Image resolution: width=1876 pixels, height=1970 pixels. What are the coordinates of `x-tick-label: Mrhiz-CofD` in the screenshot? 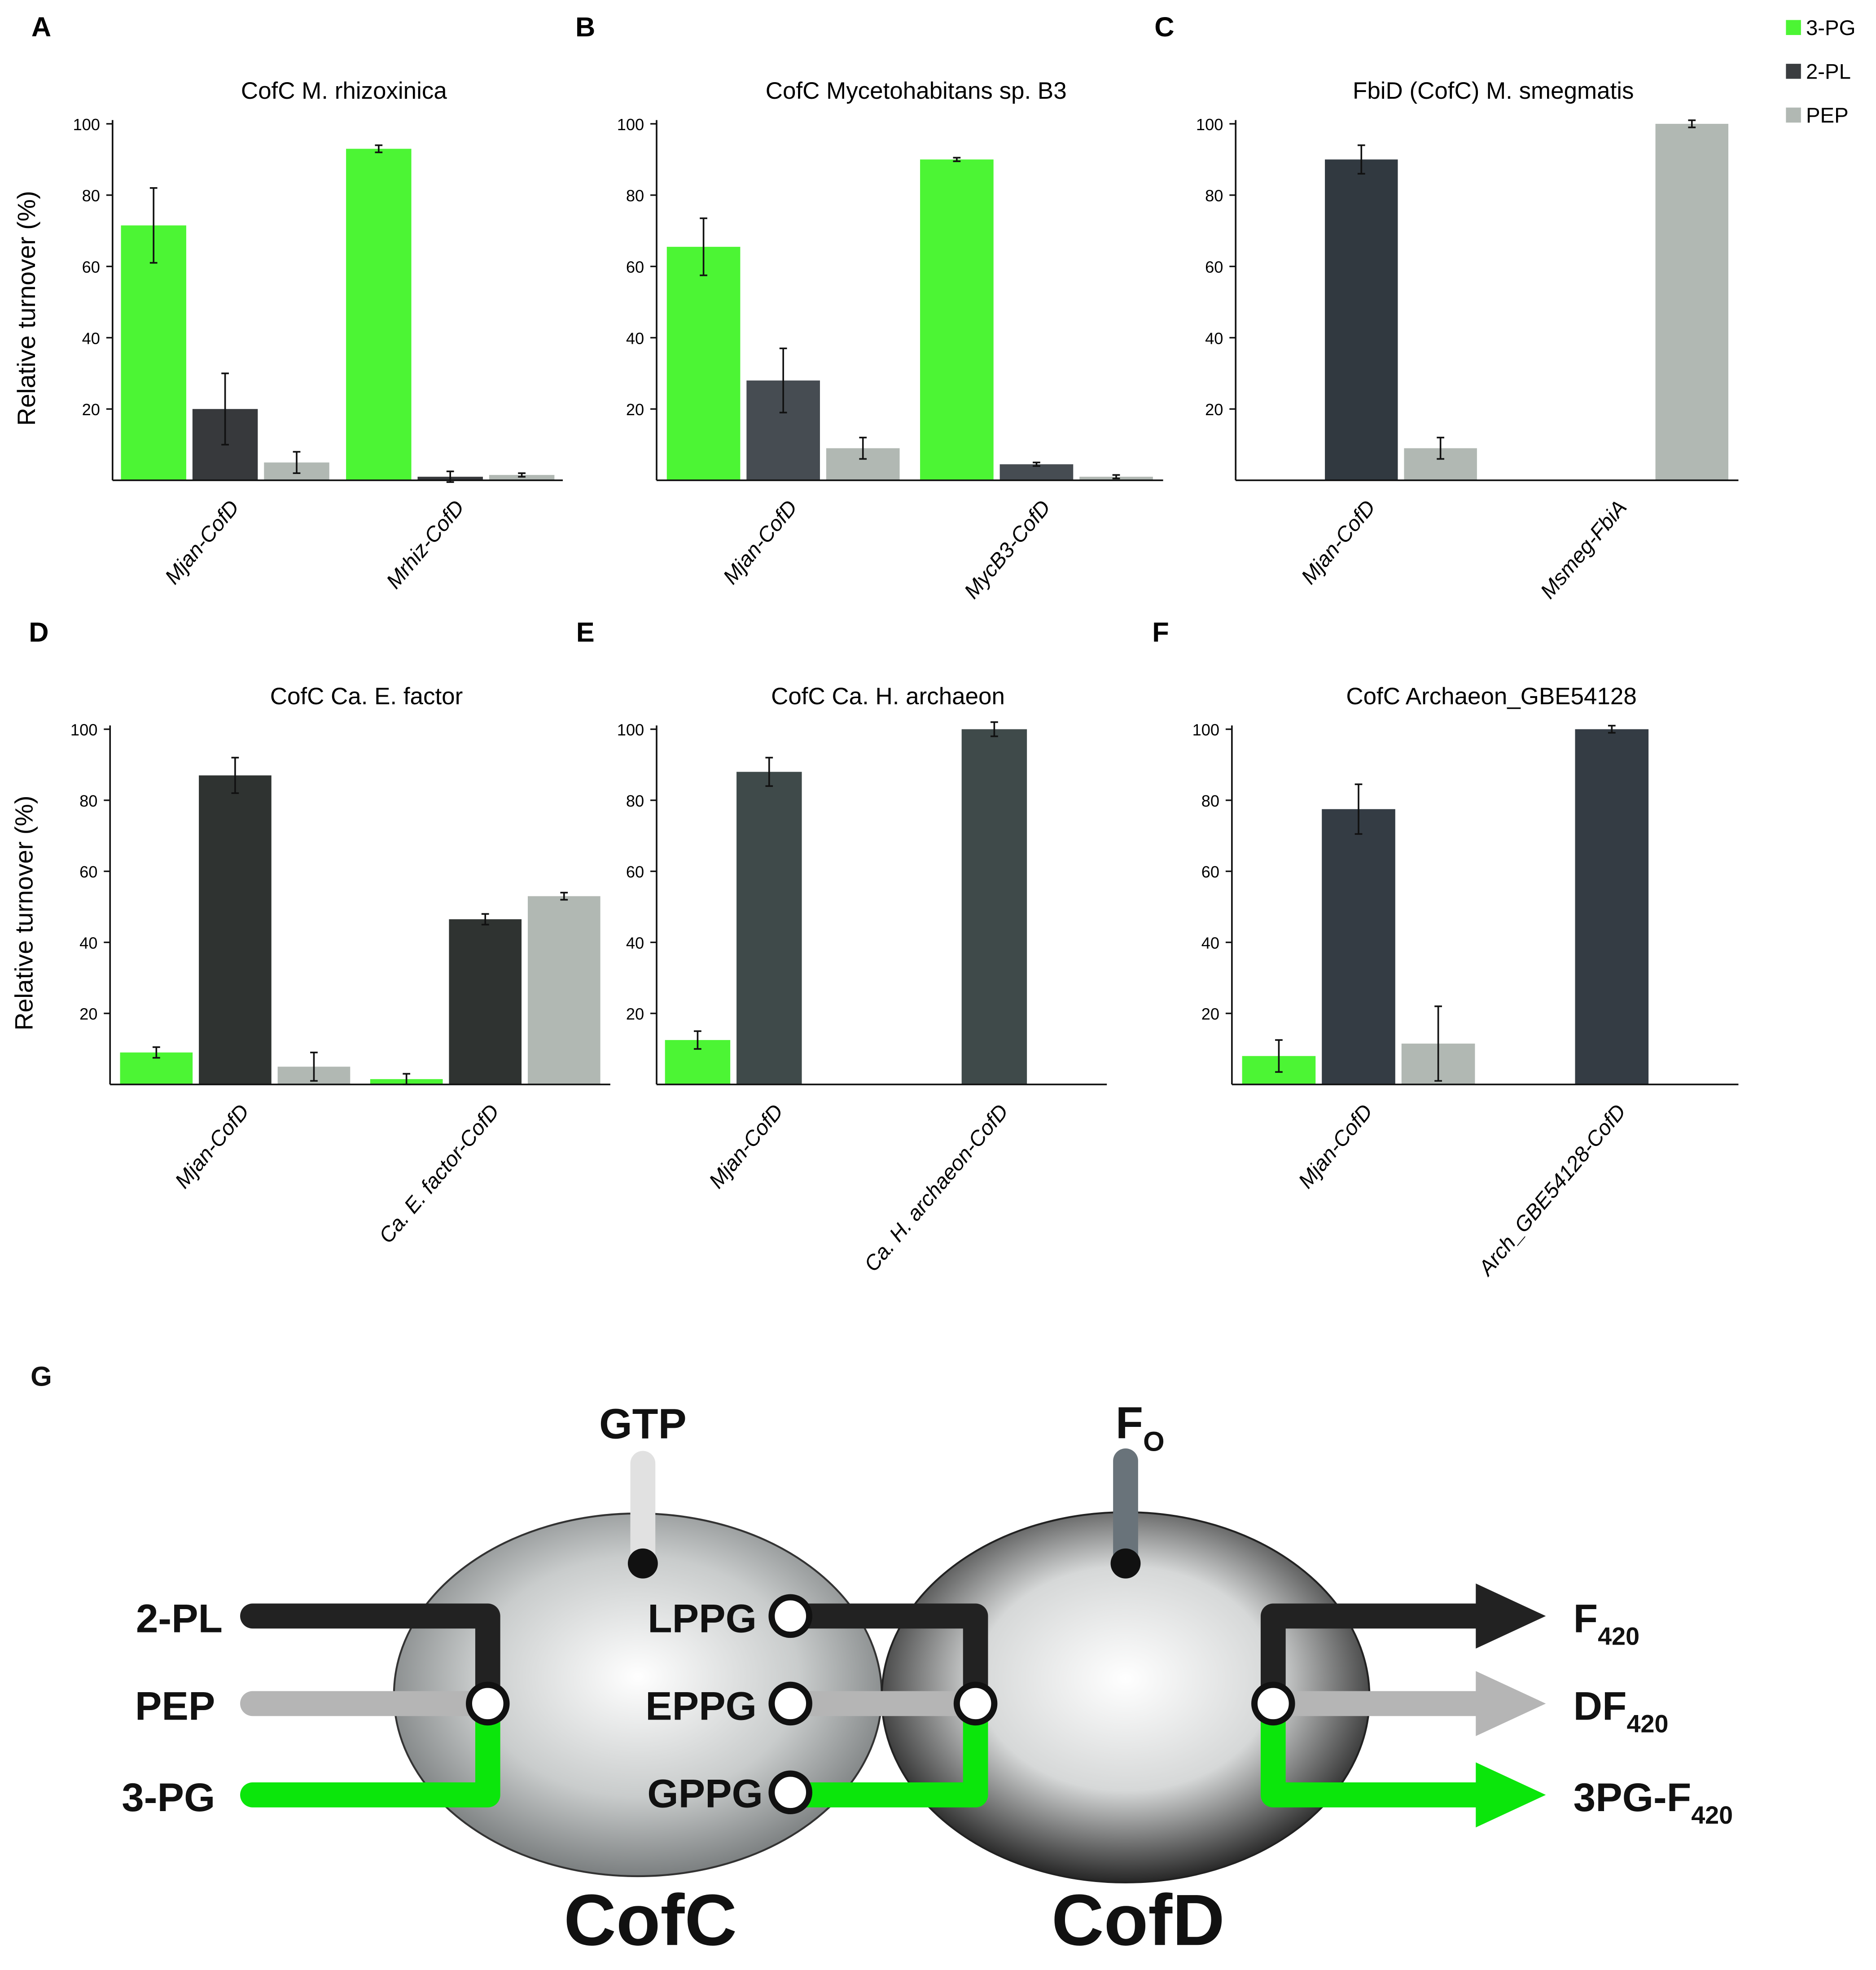 It's located at (425, 544).